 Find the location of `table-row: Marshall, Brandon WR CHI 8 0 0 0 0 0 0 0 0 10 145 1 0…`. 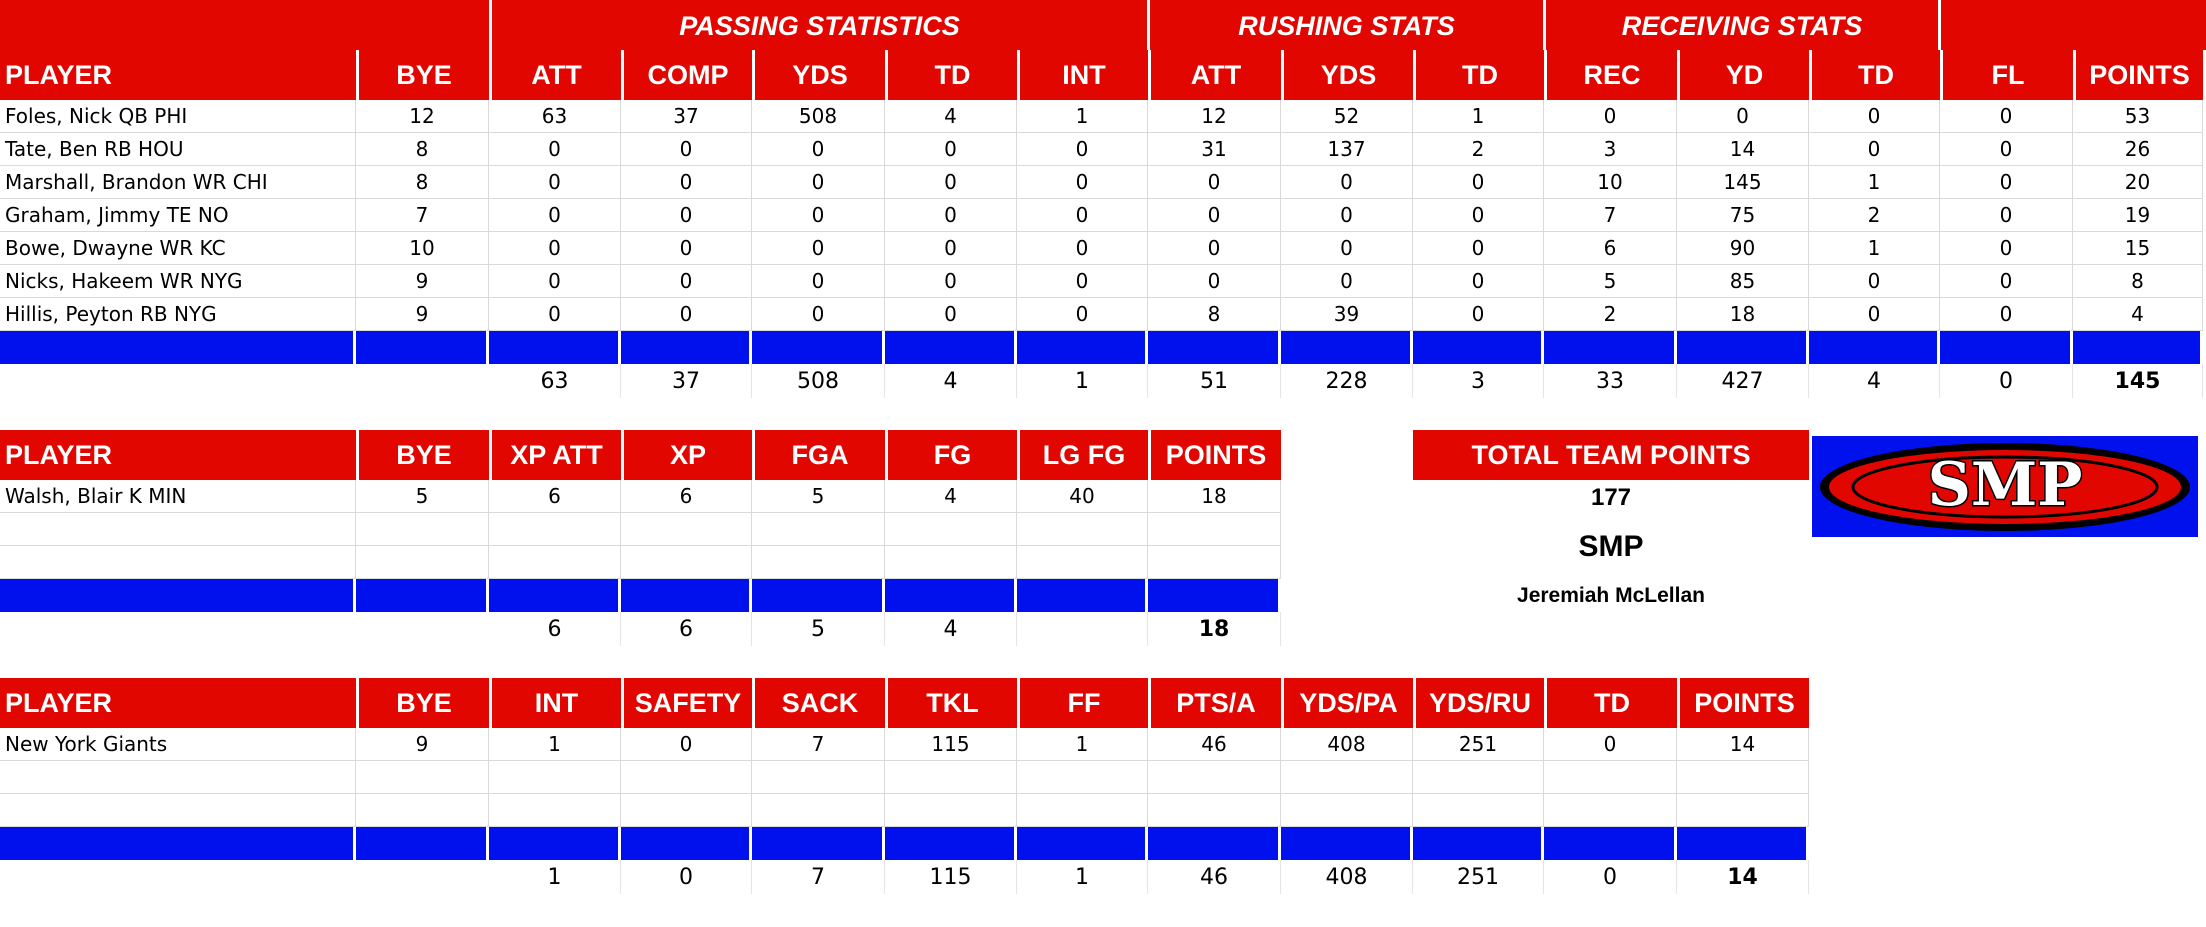

table-row: Marshall, Brandon WR CHI 8 0 0 0 0 0 0 0 0 10 145 1 0… is located at coordinates (1103, 182).